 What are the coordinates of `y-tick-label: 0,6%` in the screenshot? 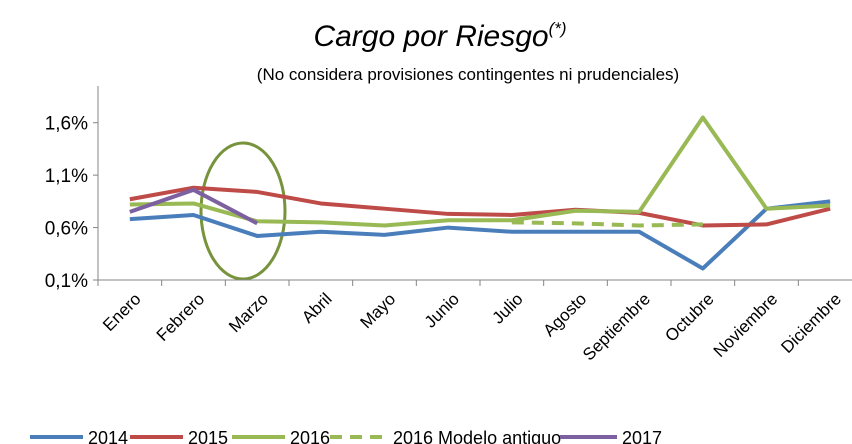 It's located at (66, 229).